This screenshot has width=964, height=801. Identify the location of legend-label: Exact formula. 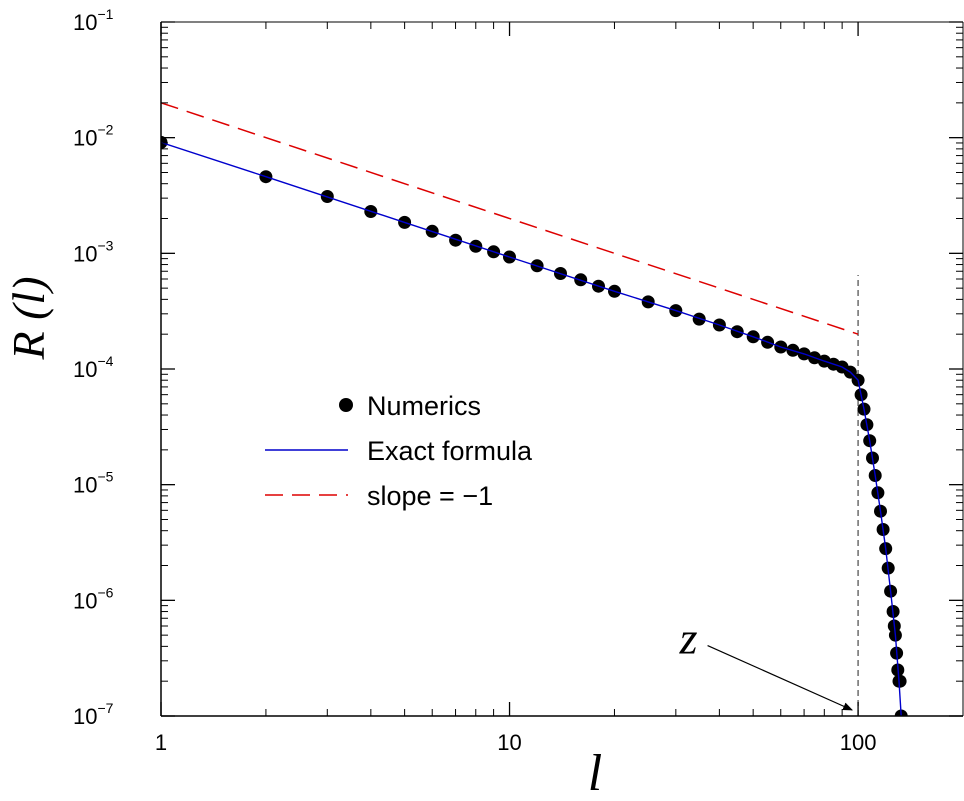
(450, 451).